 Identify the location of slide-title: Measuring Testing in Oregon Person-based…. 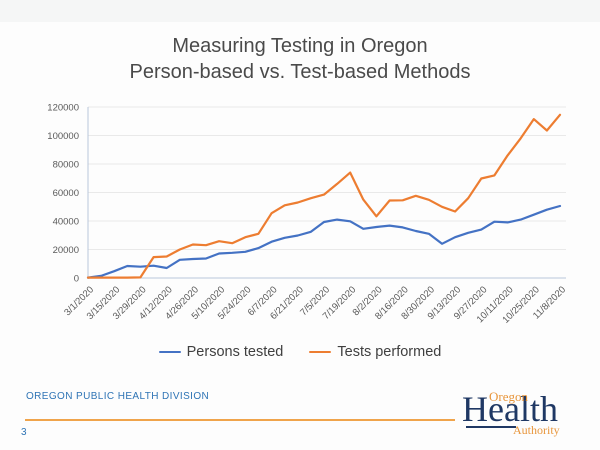
(300, 59).